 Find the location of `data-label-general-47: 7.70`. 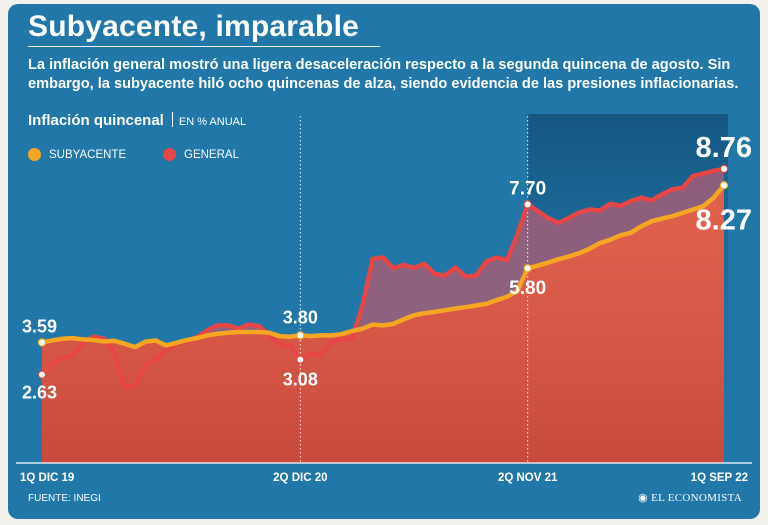

data-label-general-47: 7.70 is located at coordinates (527, 188).